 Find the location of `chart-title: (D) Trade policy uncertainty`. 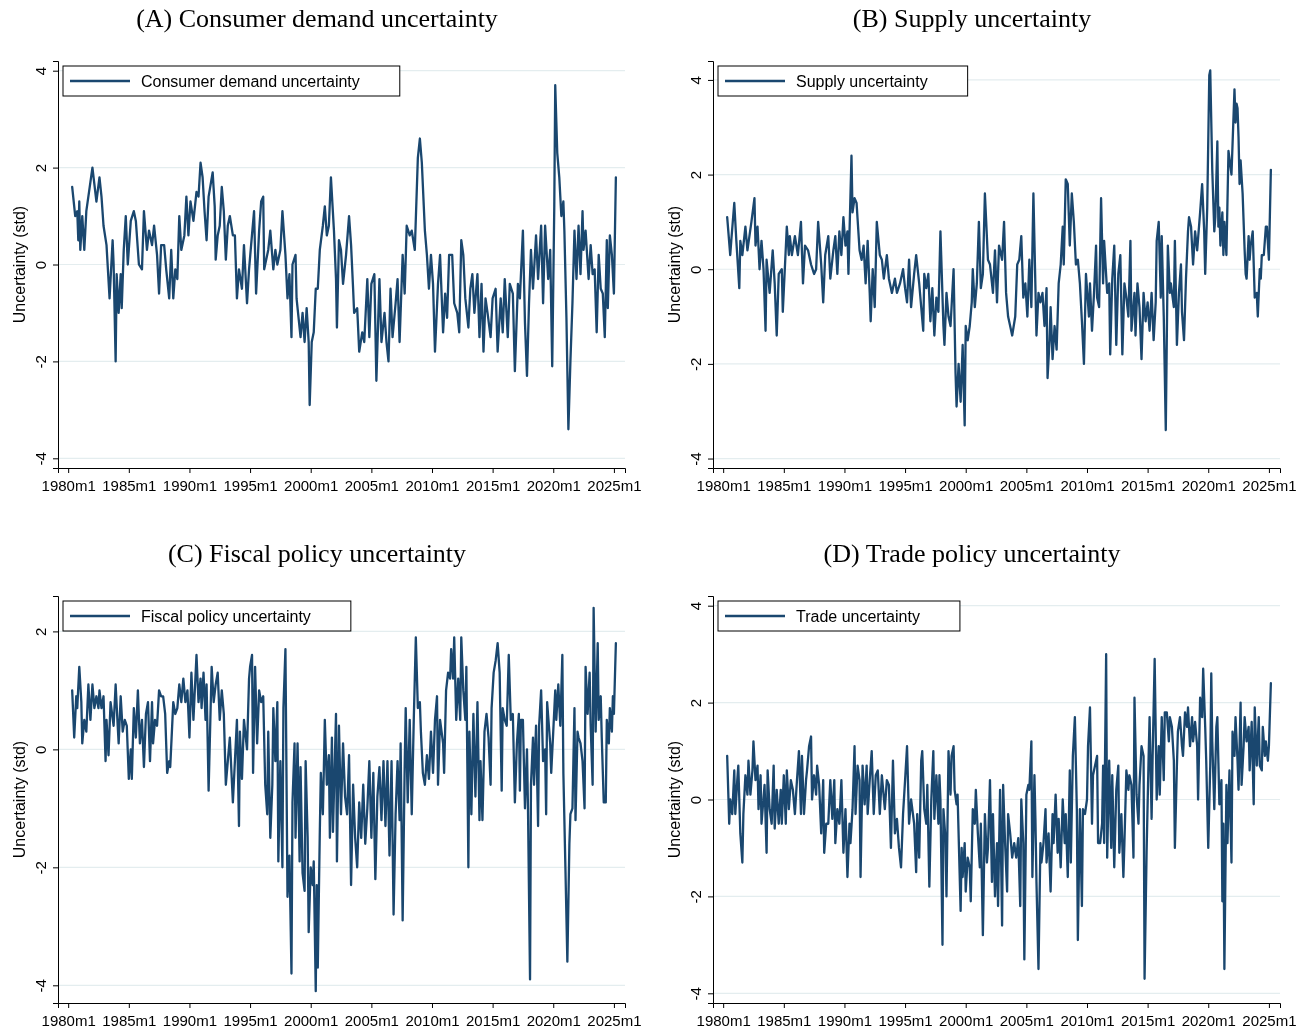

chart-title: (D) Trade policy uncertainty is located at coordinates (972, 553).